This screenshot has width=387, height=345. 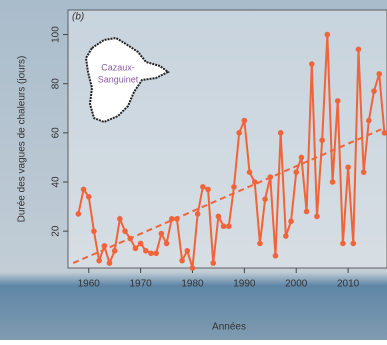 I want to click on panel-label: (b), so click(x=78, y=17).